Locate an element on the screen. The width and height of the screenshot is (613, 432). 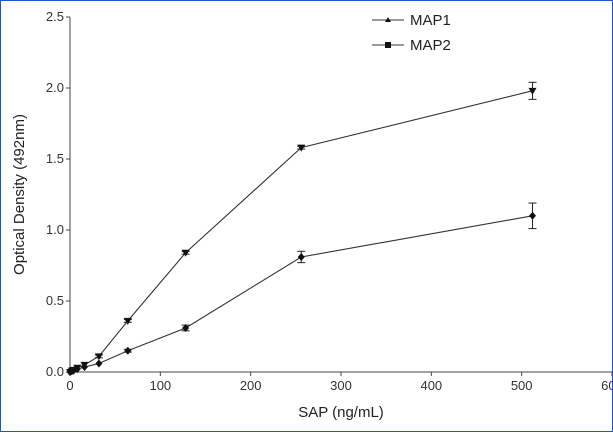
x-tick-label: 100 is located at coordinates (160, 385).